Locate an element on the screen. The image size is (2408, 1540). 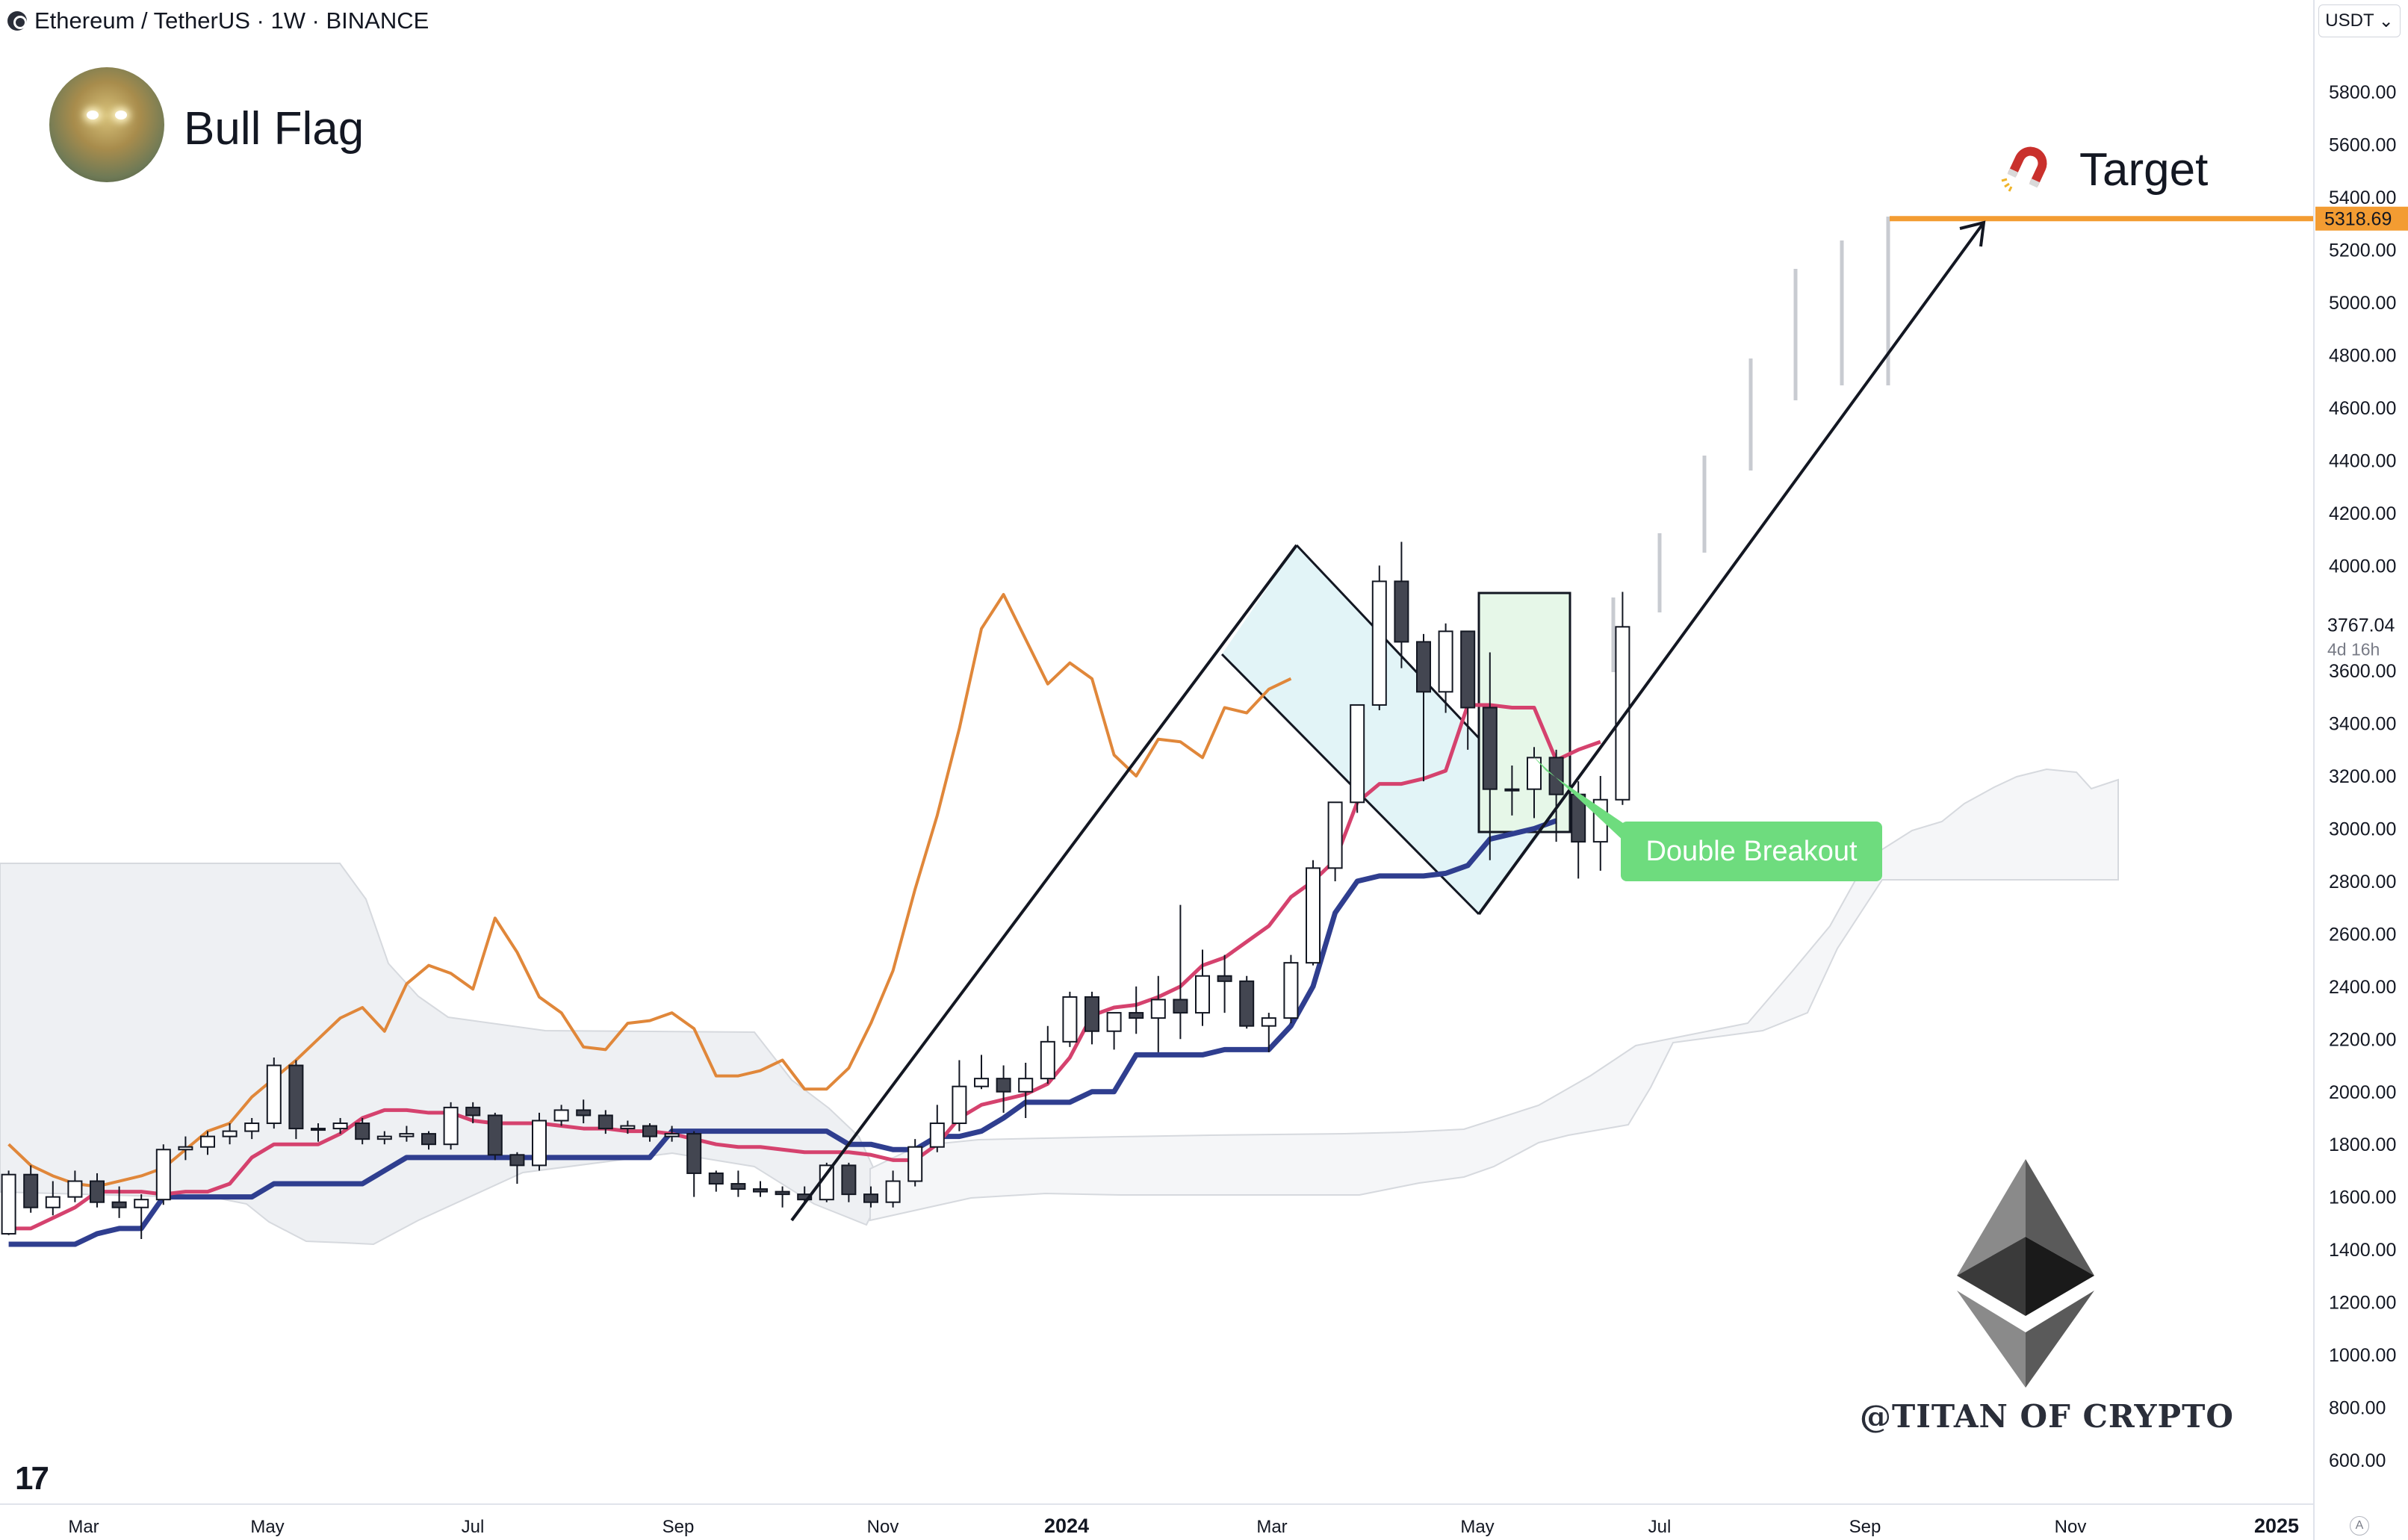
exchange-logo-icon is located at coordinates (17, 21).